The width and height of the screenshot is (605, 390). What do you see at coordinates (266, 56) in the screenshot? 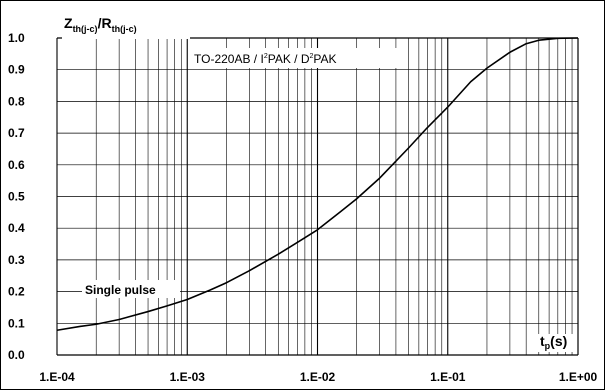
I see `package-label-sup1: 2` at bounding box center [266, 56].